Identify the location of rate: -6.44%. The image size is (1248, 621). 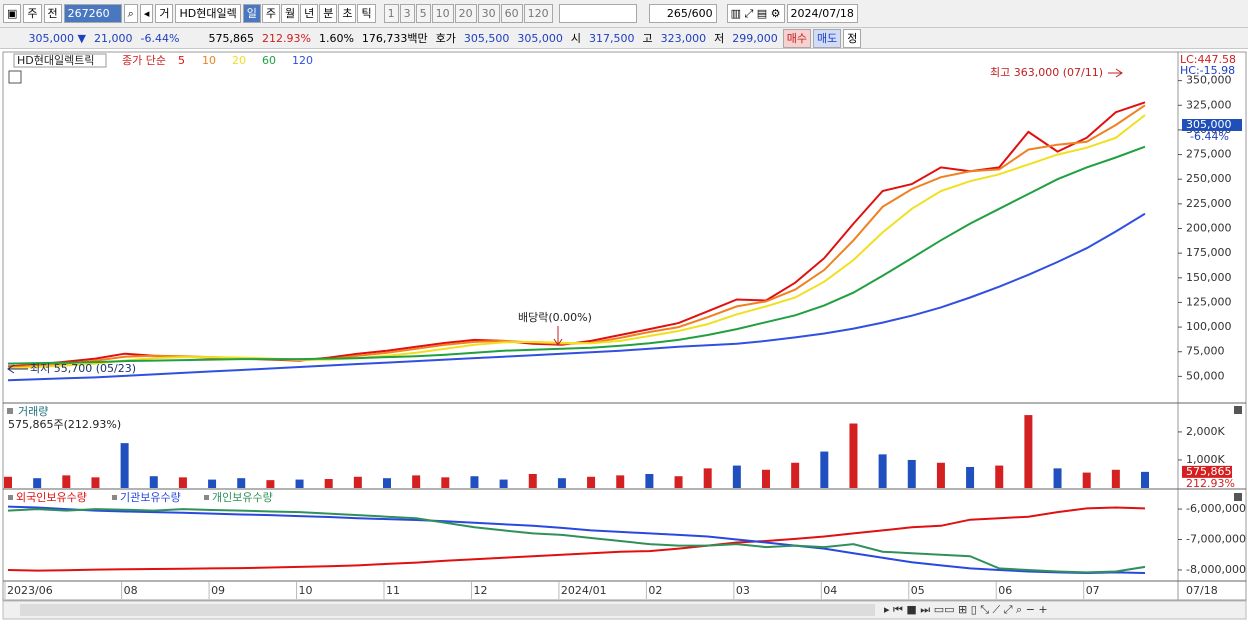
(160, 38).